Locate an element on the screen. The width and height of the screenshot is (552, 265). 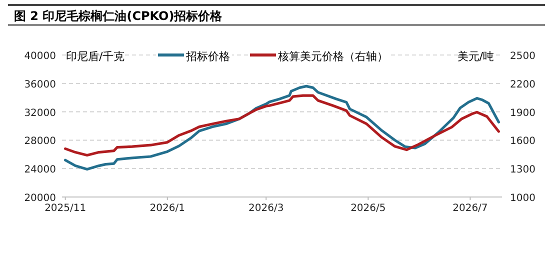
y2-axis-title: 美元/吨 is located at coordinates (475, 56).